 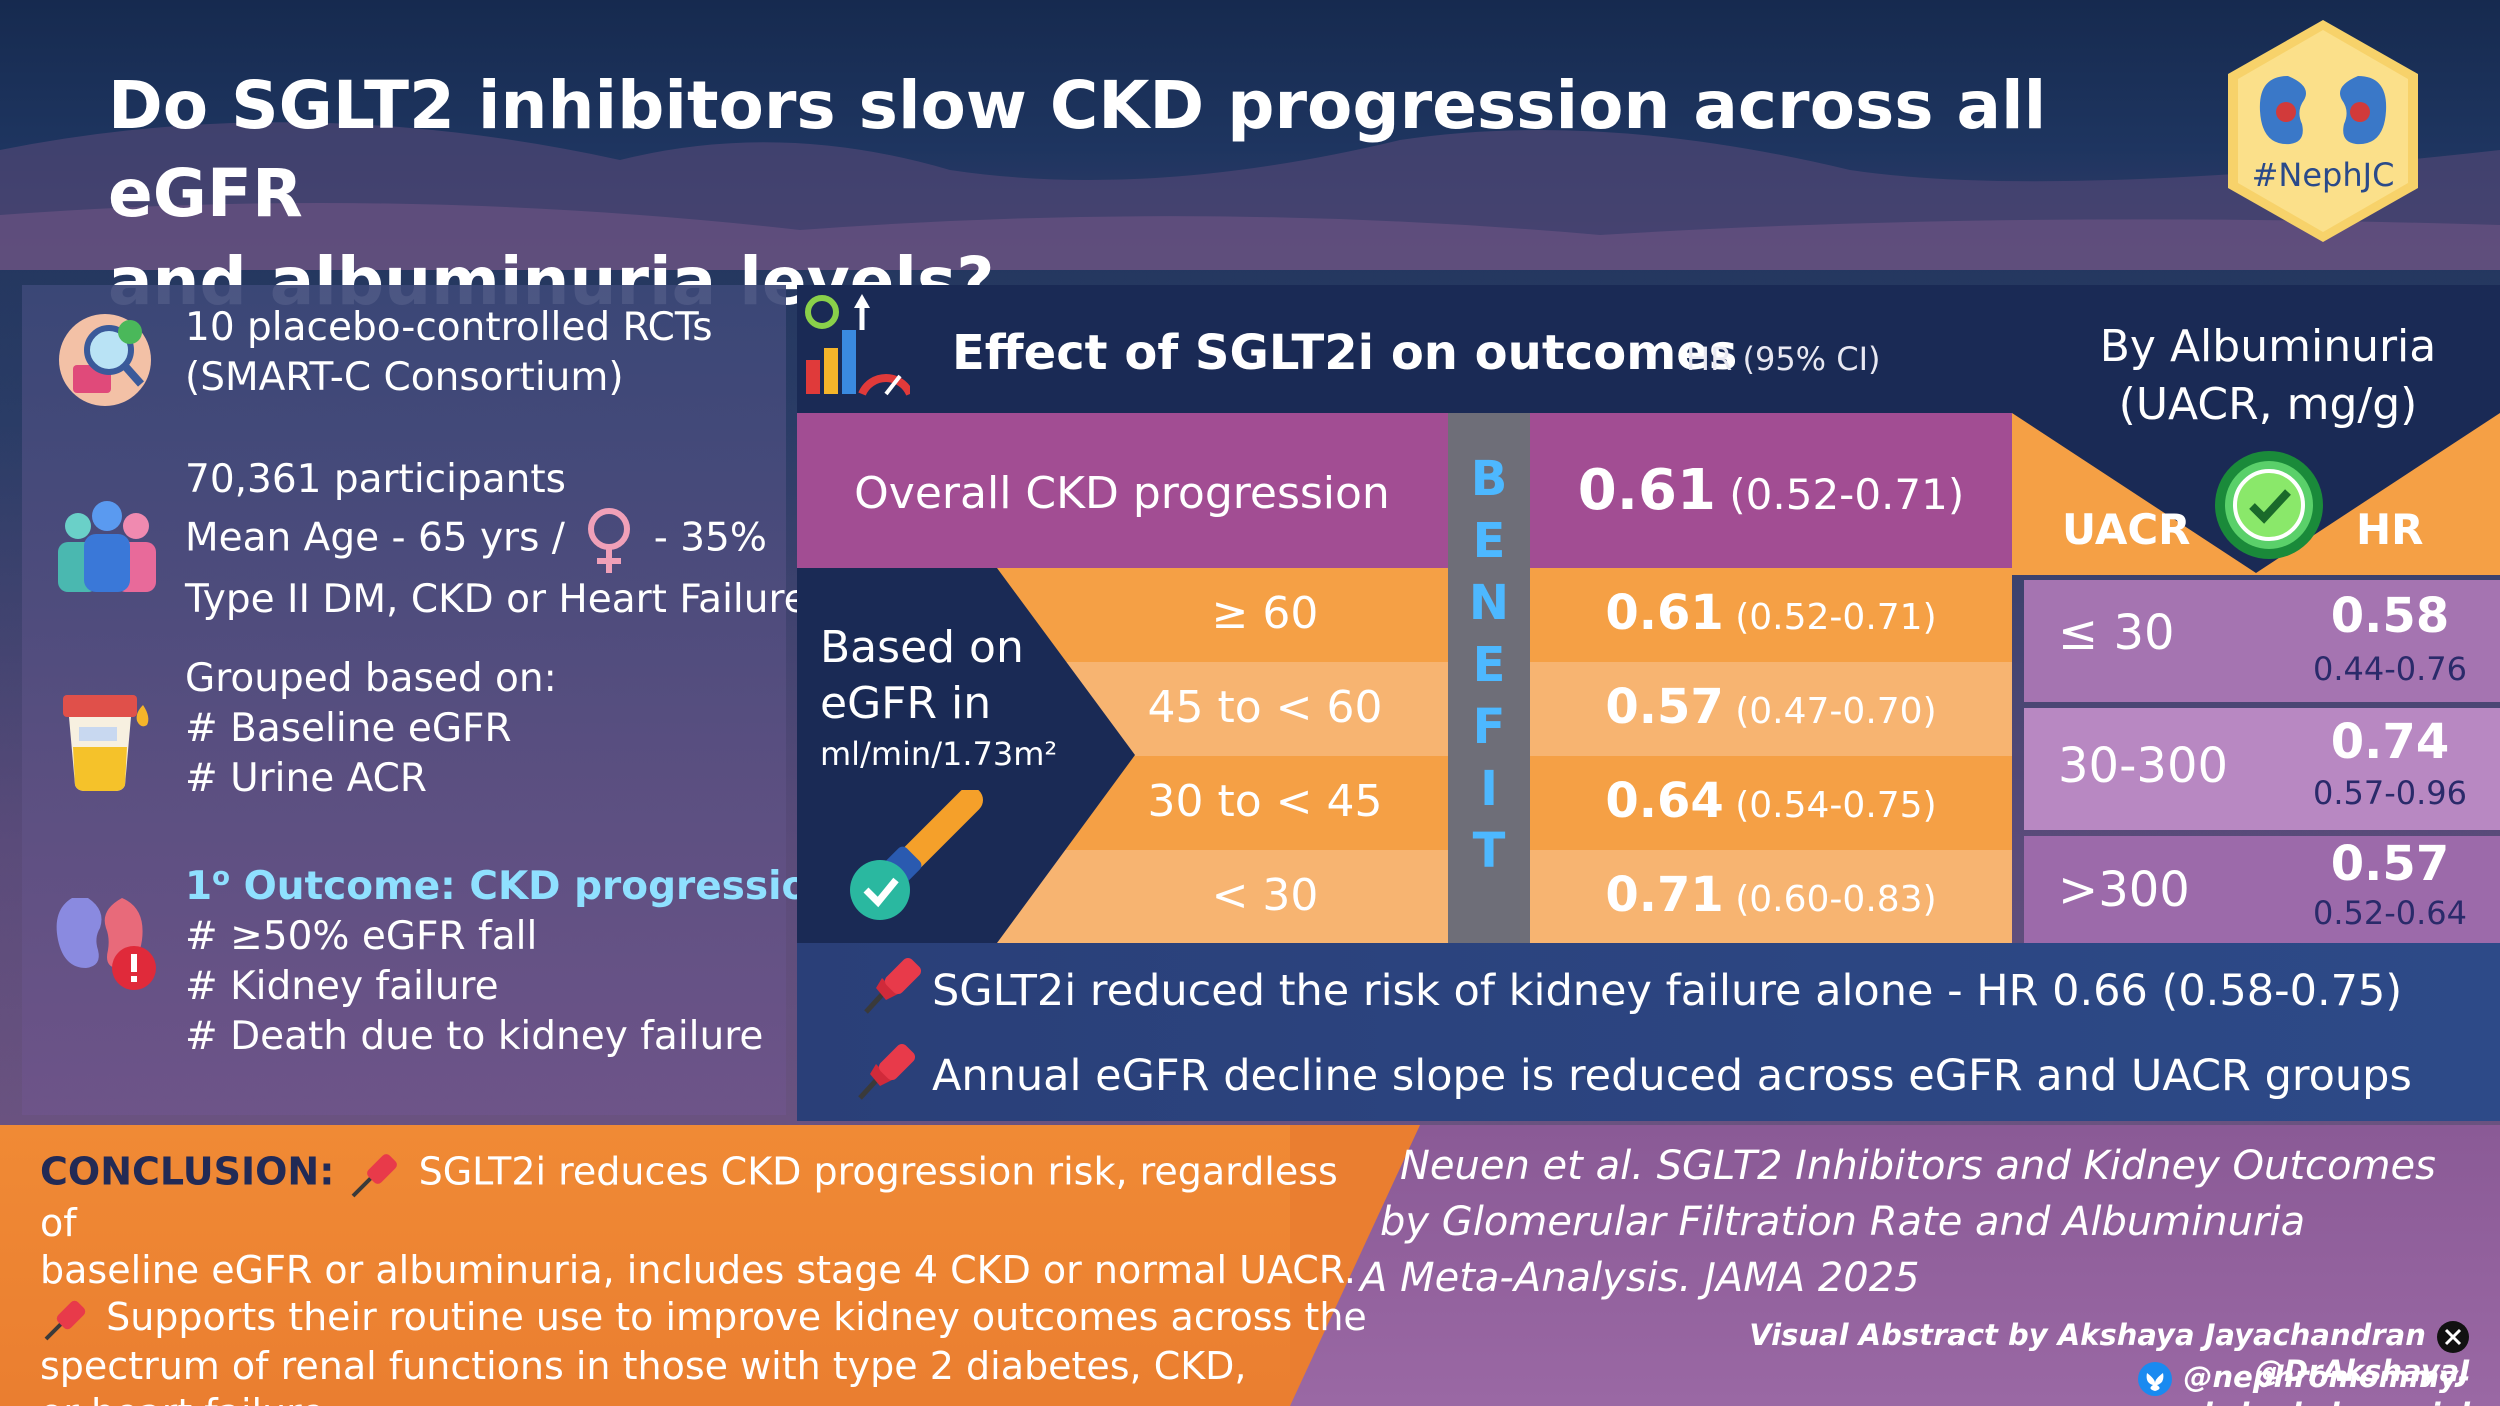 What do you see at coordinates (187, 1171) in the screenshot?
I see `conclusion-title: CONCLUSION:` at bounding box center [187, 1171].